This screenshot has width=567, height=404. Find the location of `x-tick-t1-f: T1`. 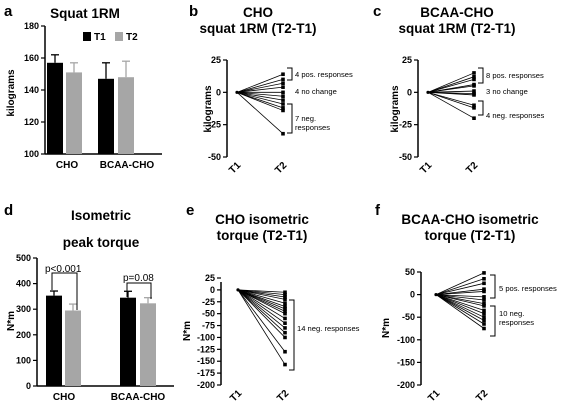

x-tick-t1-f: T1 is located at coordinates (434, 396).